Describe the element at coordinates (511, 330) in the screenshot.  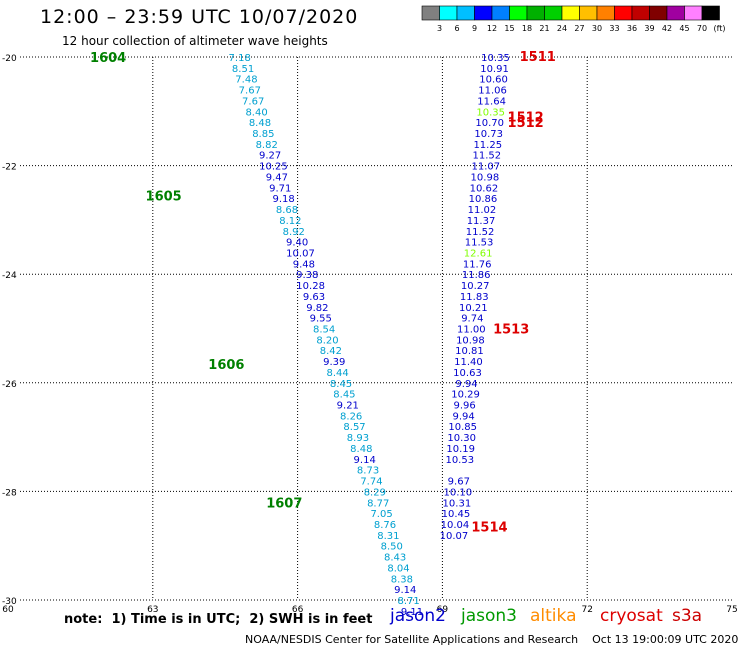
I see `pass-number-label: 1513` at that location.